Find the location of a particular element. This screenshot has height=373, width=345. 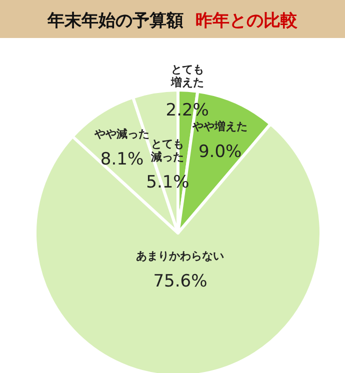

slice-label: とても減った is located at coordinates (167, 150).